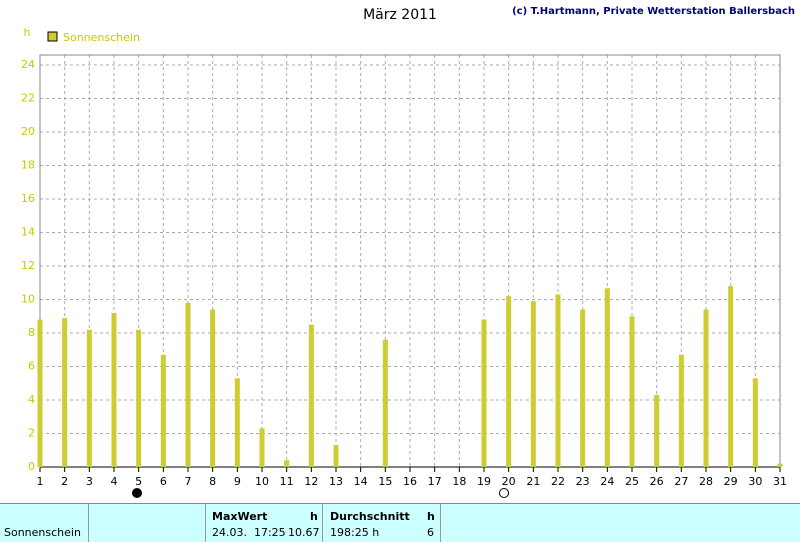 The height and width of the screenshot is (542, 800). Describe the element at coordinates (583, 481) in the screenshot. I see `x-tick-label: 23` at that location.